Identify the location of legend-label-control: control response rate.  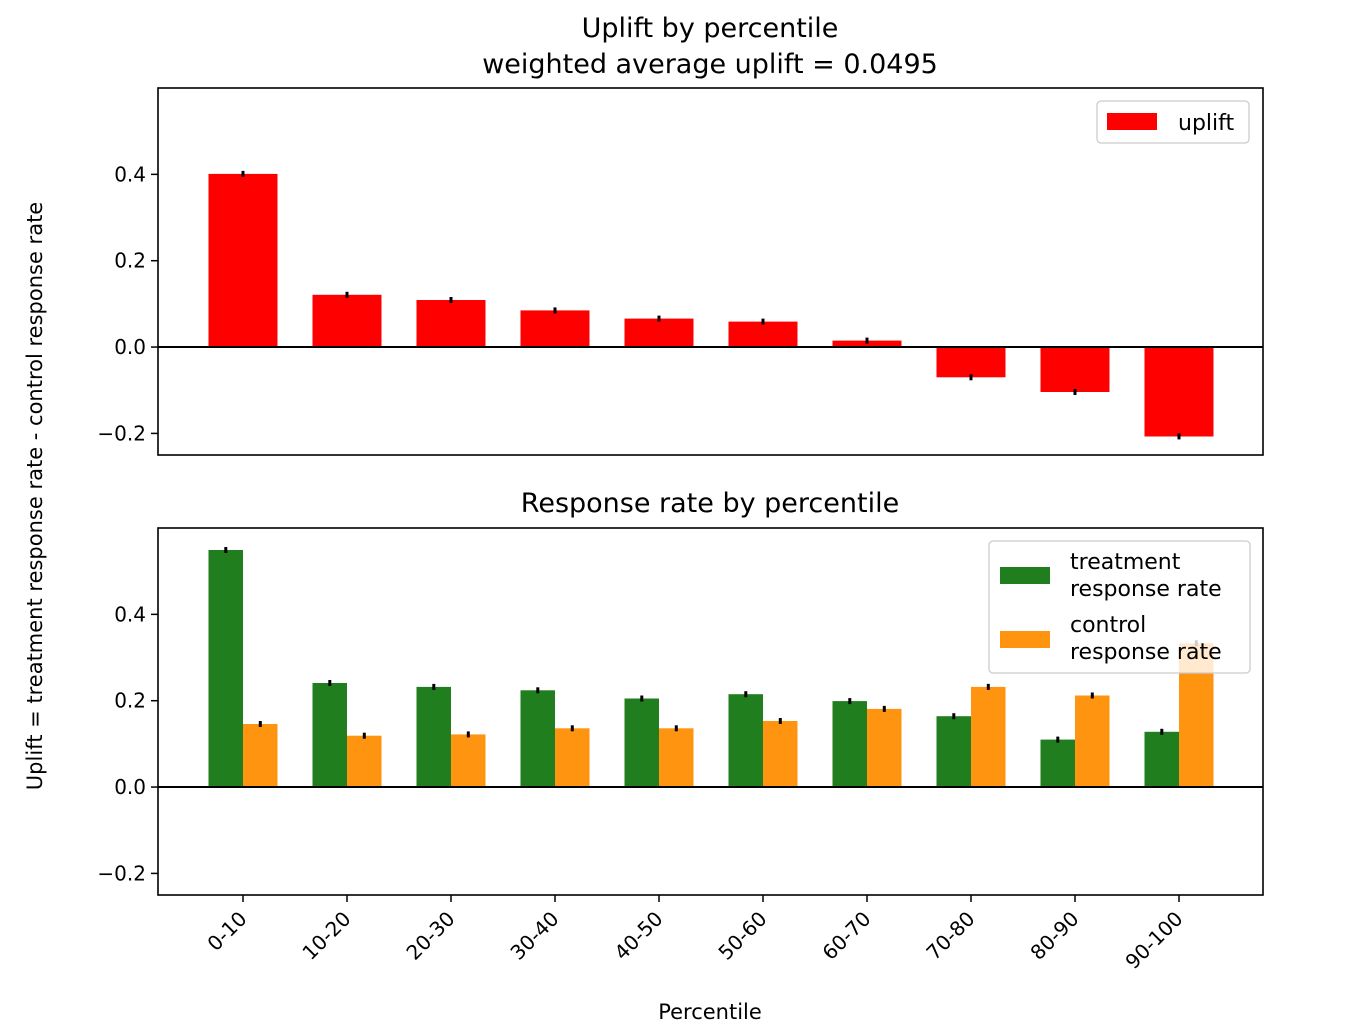
(1146, 639).